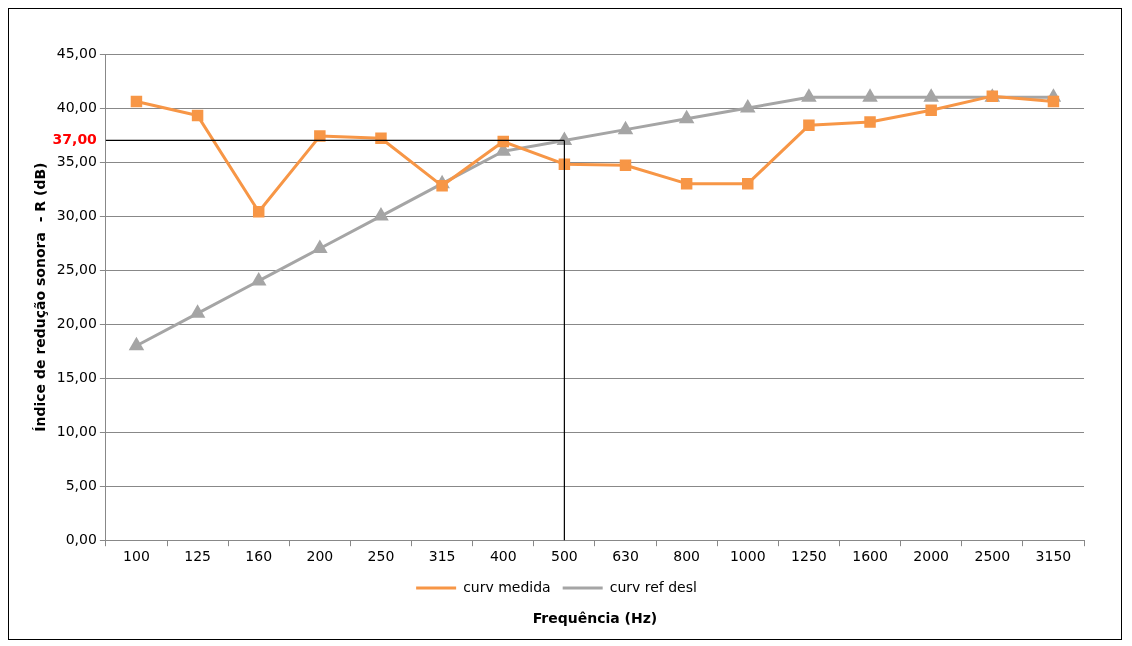 This screenshot has width=1132, height=646. What do you see at coordinates (1053, 556) in the screenshot?
I see `x-tick-label: 3150` at bounding box center [1053, 556].